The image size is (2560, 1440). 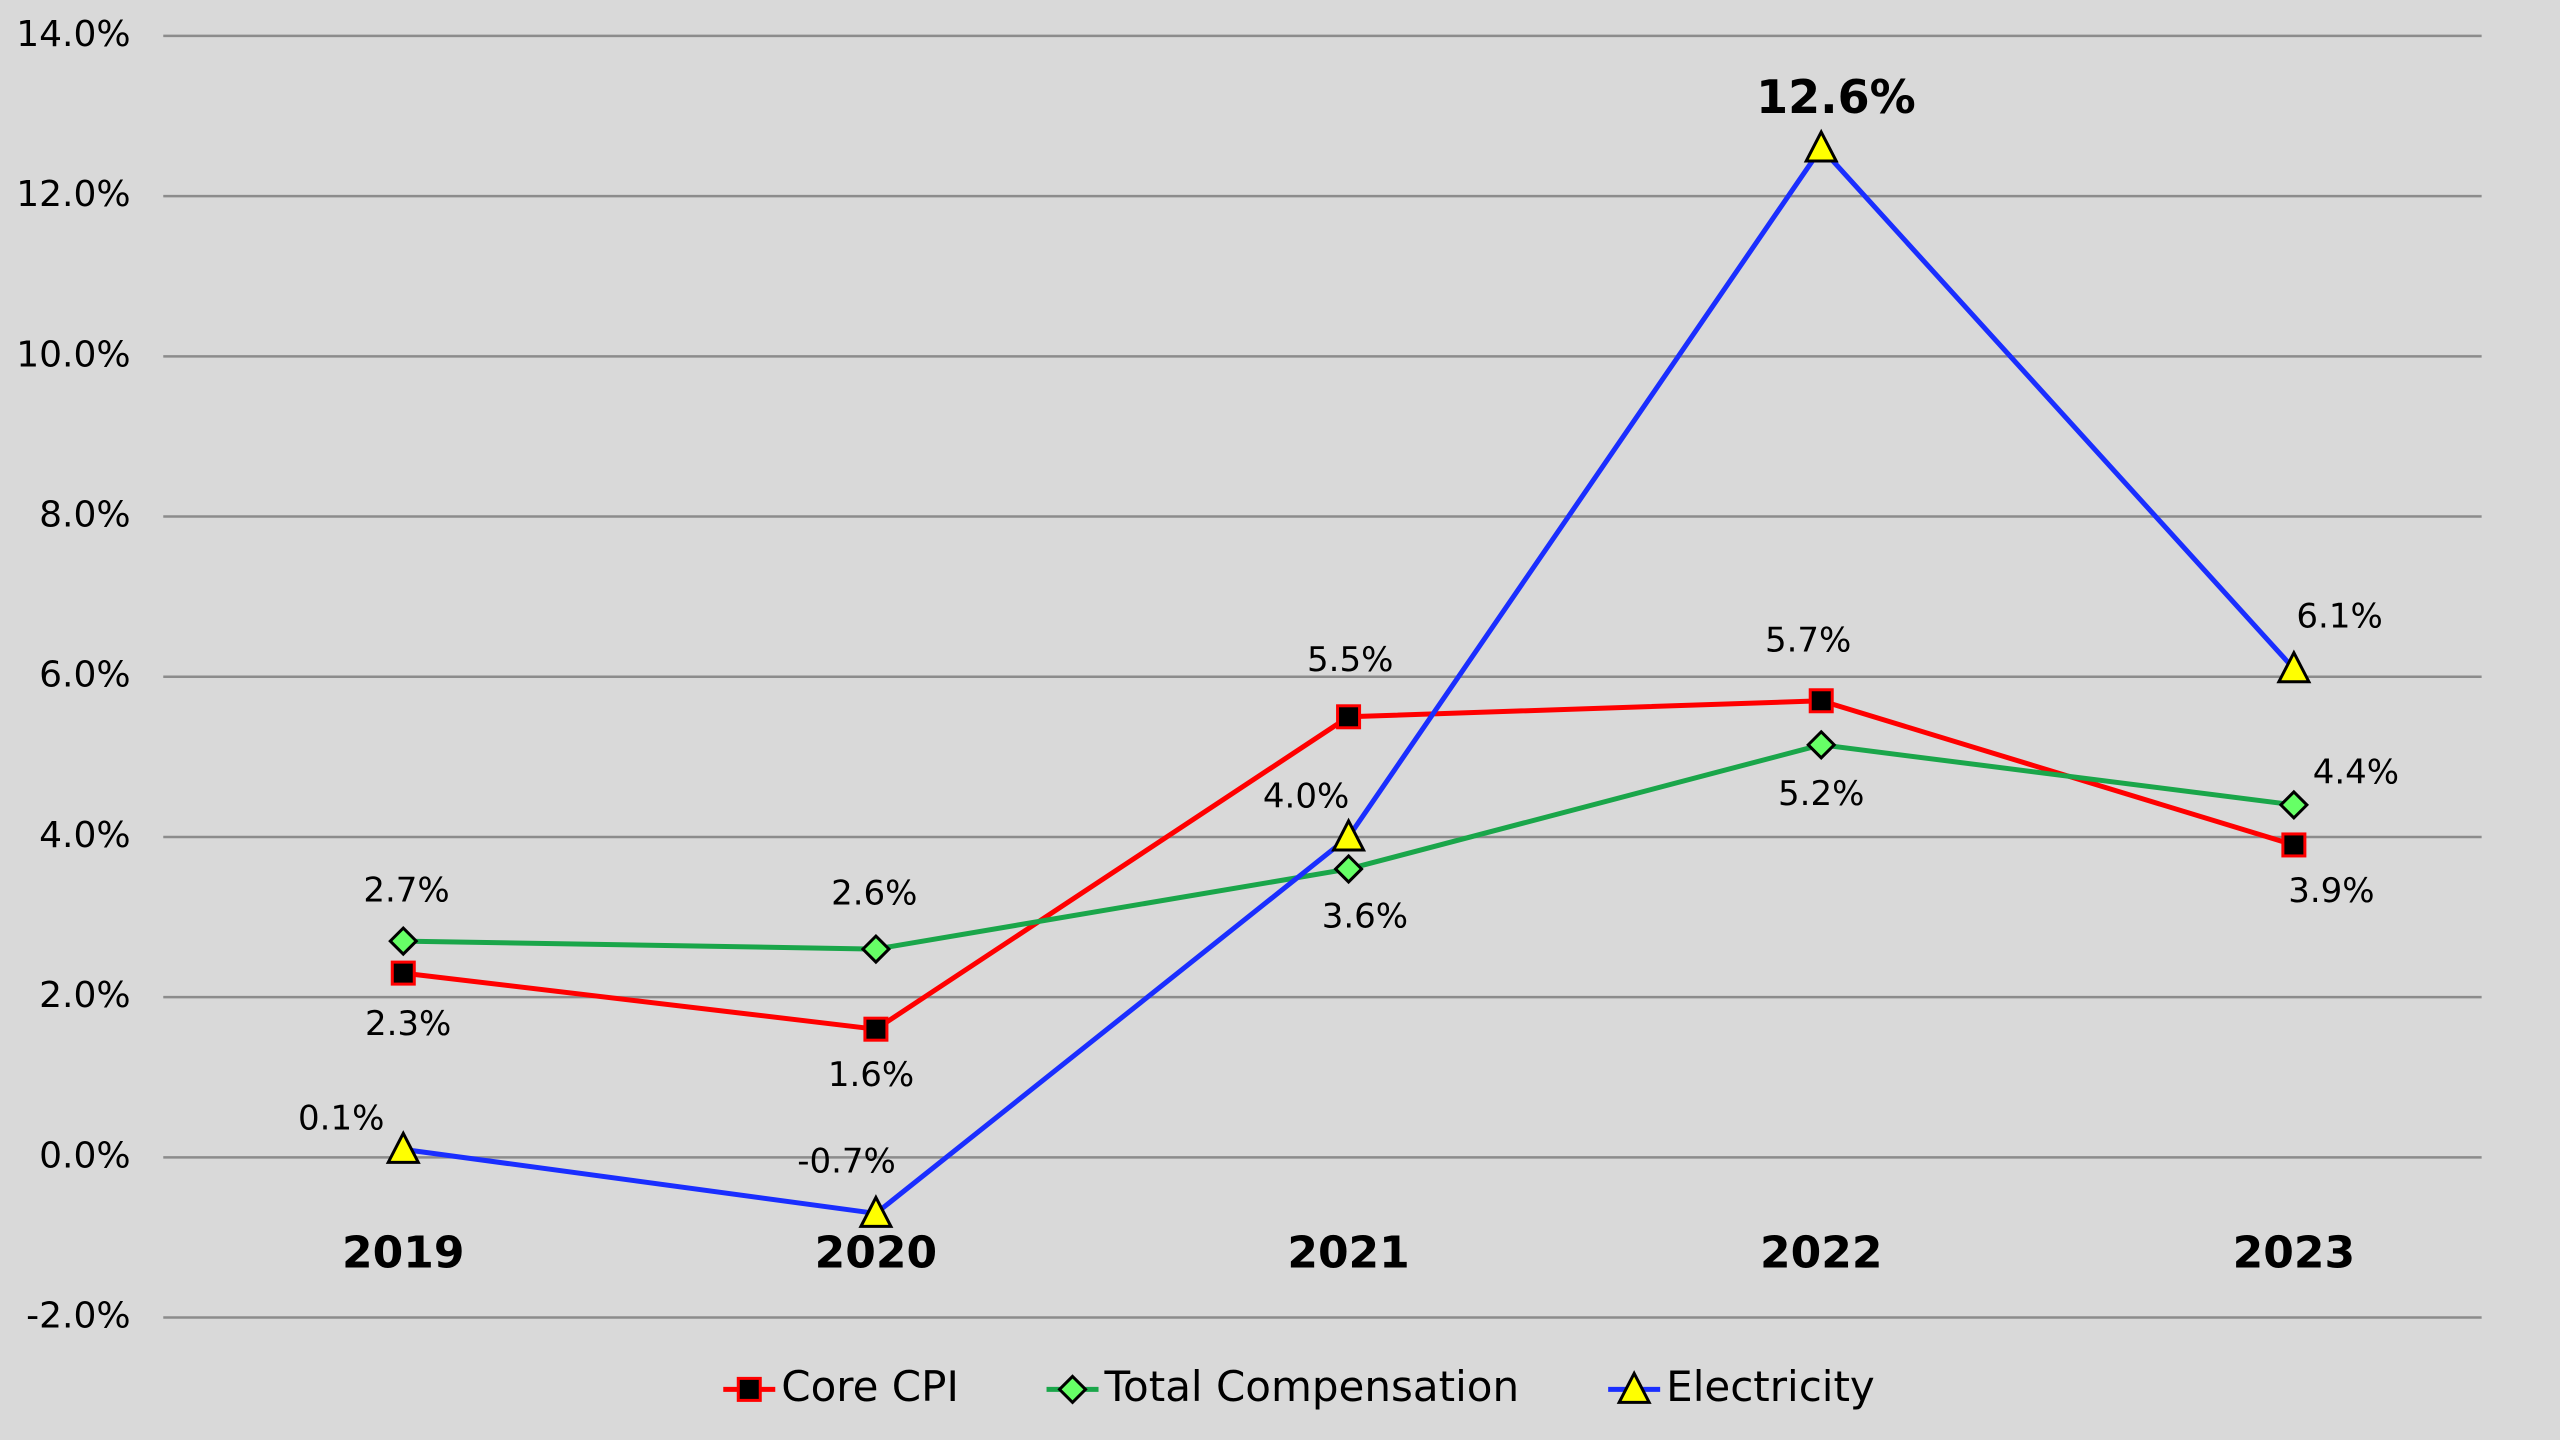 What do you see at coordinates (1312, 1386) in the screenshot?
I see `legend-label: Total Compensation` at bounding box center [1312, 1386].